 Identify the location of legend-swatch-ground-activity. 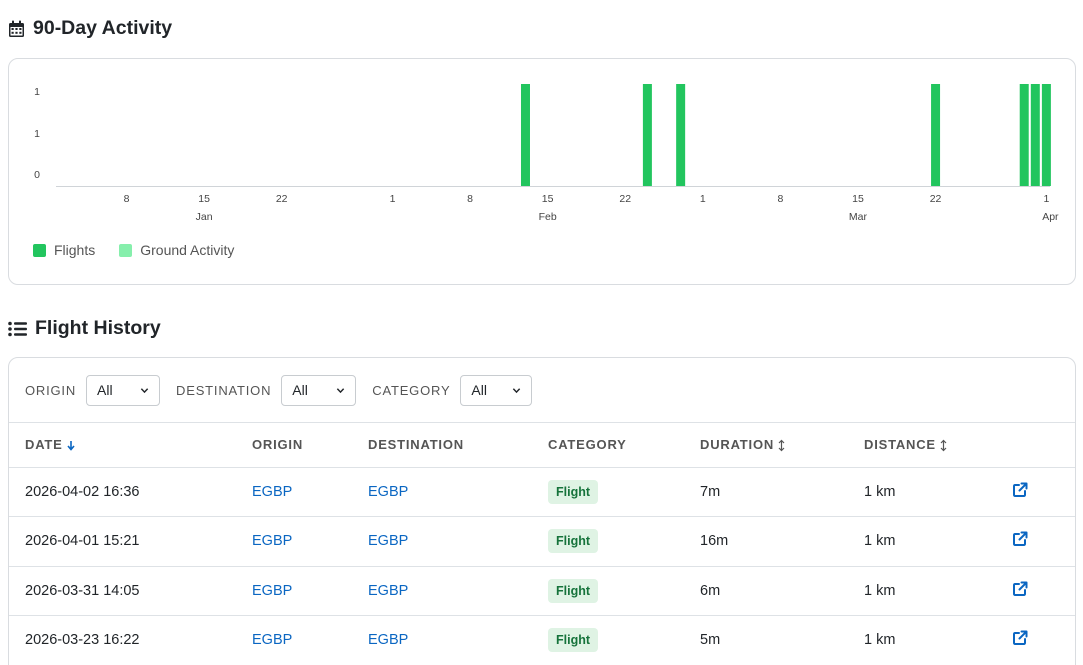
(126, 250).